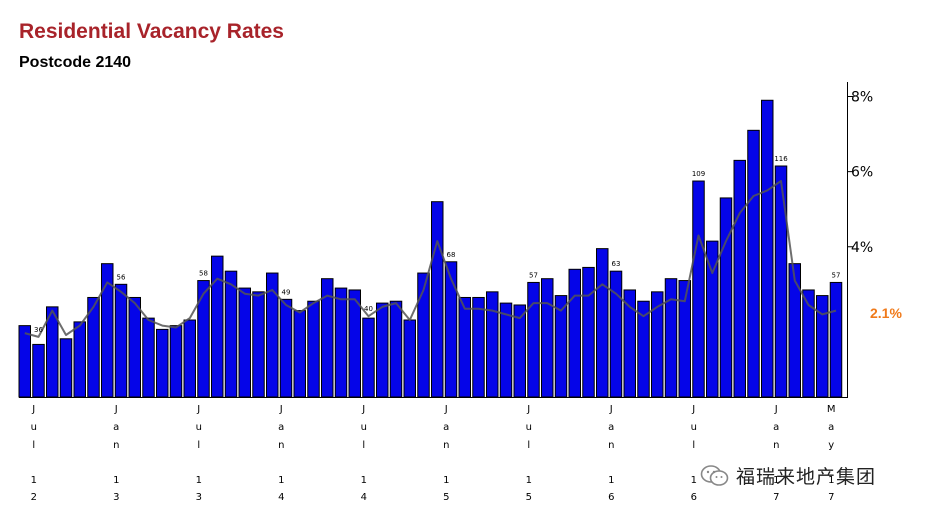 The width and height of the screenshot is (927, 517). What do you see at coordinates (714, 475) in the screenshot?
I see `wechat-icon` at bounding box center [714, 475].